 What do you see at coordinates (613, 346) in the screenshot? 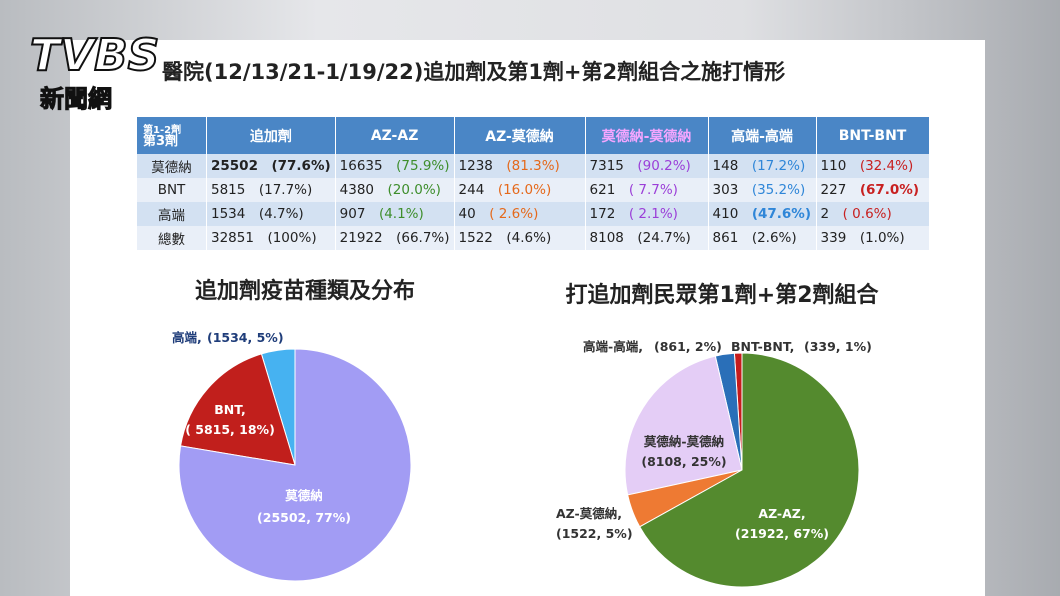
I see `slice-label: 高端-高端,` at bounding box center [613, 346].